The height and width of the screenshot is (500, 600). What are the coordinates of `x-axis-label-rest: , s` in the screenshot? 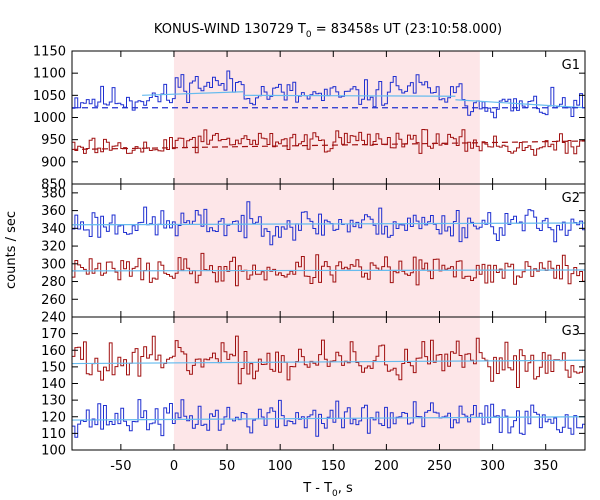 It's located at (345, 488).